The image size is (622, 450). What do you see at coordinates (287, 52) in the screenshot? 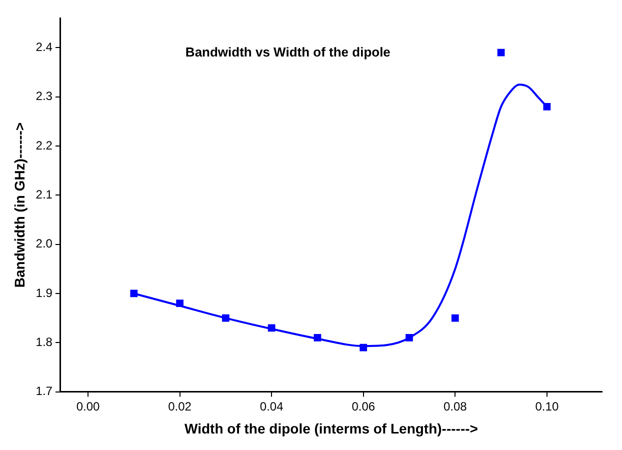
I see `text: Bandwidth vs Width of the dipole` at bounding box center [287, 52].